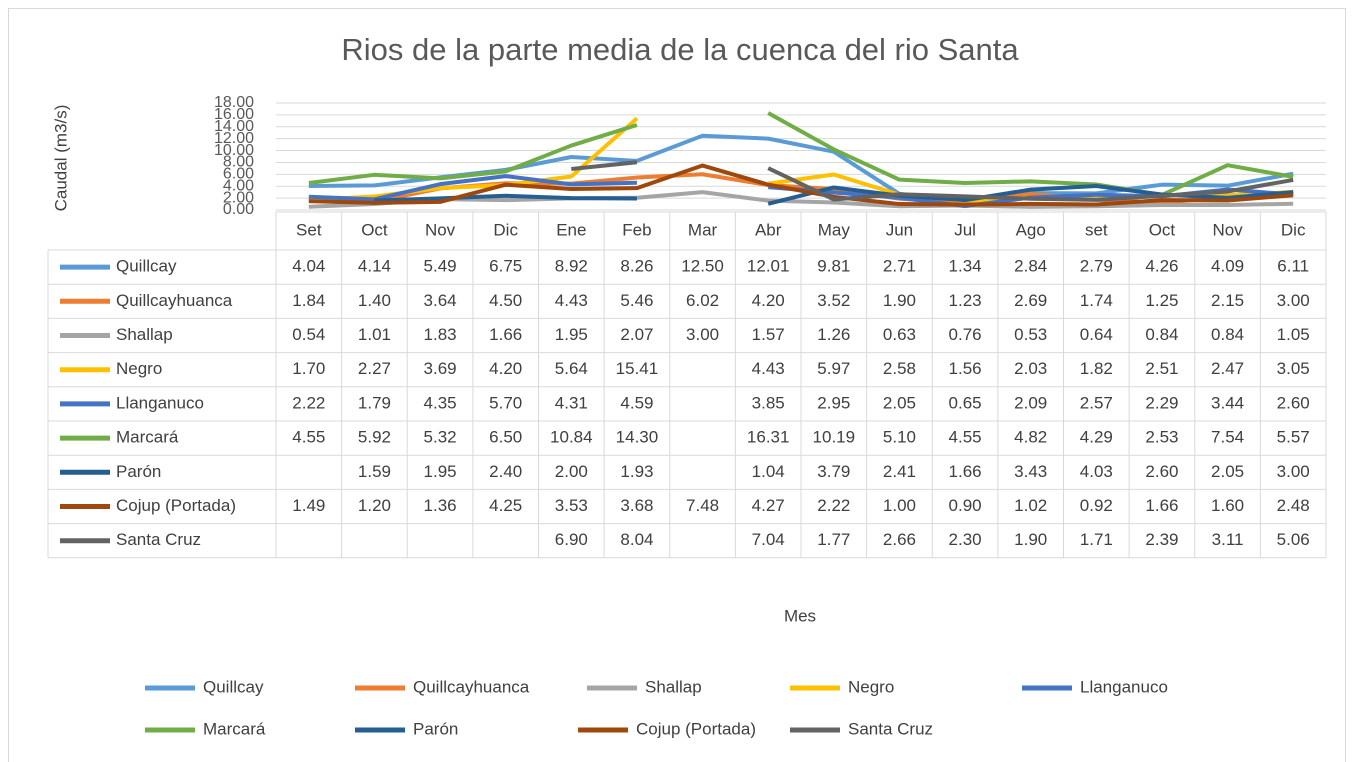 The height and width of the screenshot is (762, 1354). I want to click on data-label: 14.30, so click(637, 437).